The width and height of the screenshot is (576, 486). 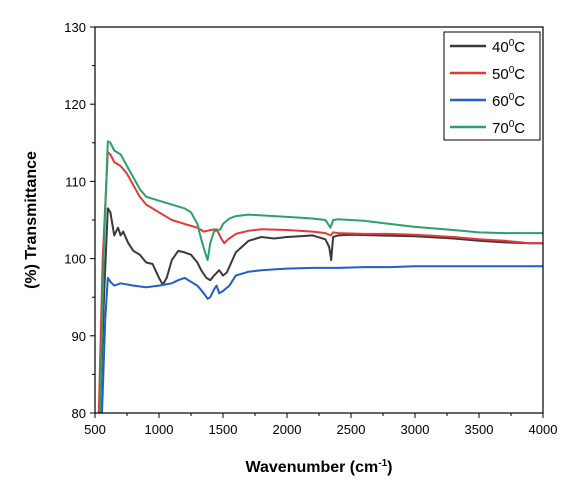 What do you see at coordinates (287, 429) in the screenshot?
I see `x-tick-label: 2000` at bounding box center [287, 429].